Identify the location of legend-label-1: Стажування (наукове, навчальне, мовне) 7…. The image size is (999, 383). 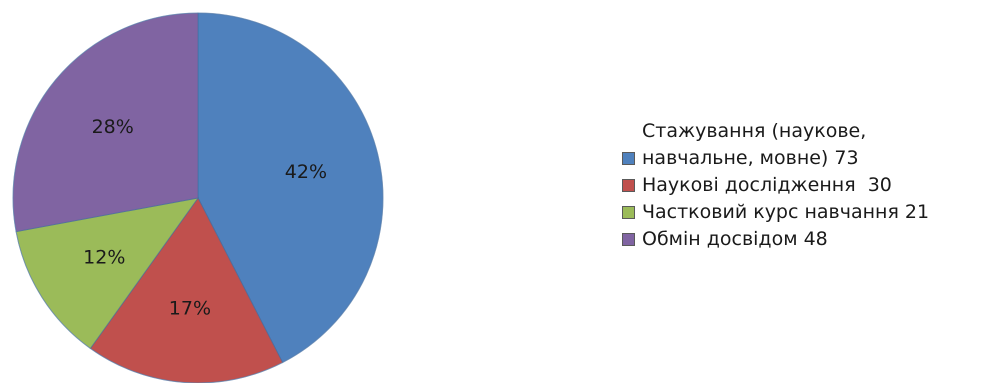
(757, 144).